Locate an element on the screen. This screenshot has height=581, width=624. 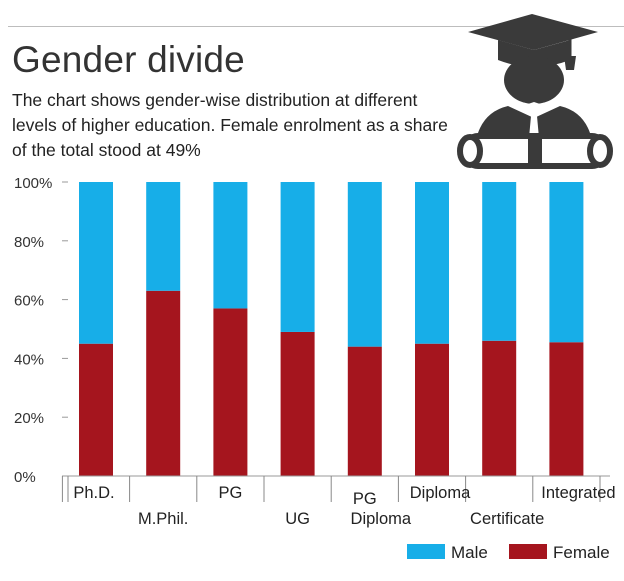
y-tick-label: 0% is located at coordinates (25, 477).